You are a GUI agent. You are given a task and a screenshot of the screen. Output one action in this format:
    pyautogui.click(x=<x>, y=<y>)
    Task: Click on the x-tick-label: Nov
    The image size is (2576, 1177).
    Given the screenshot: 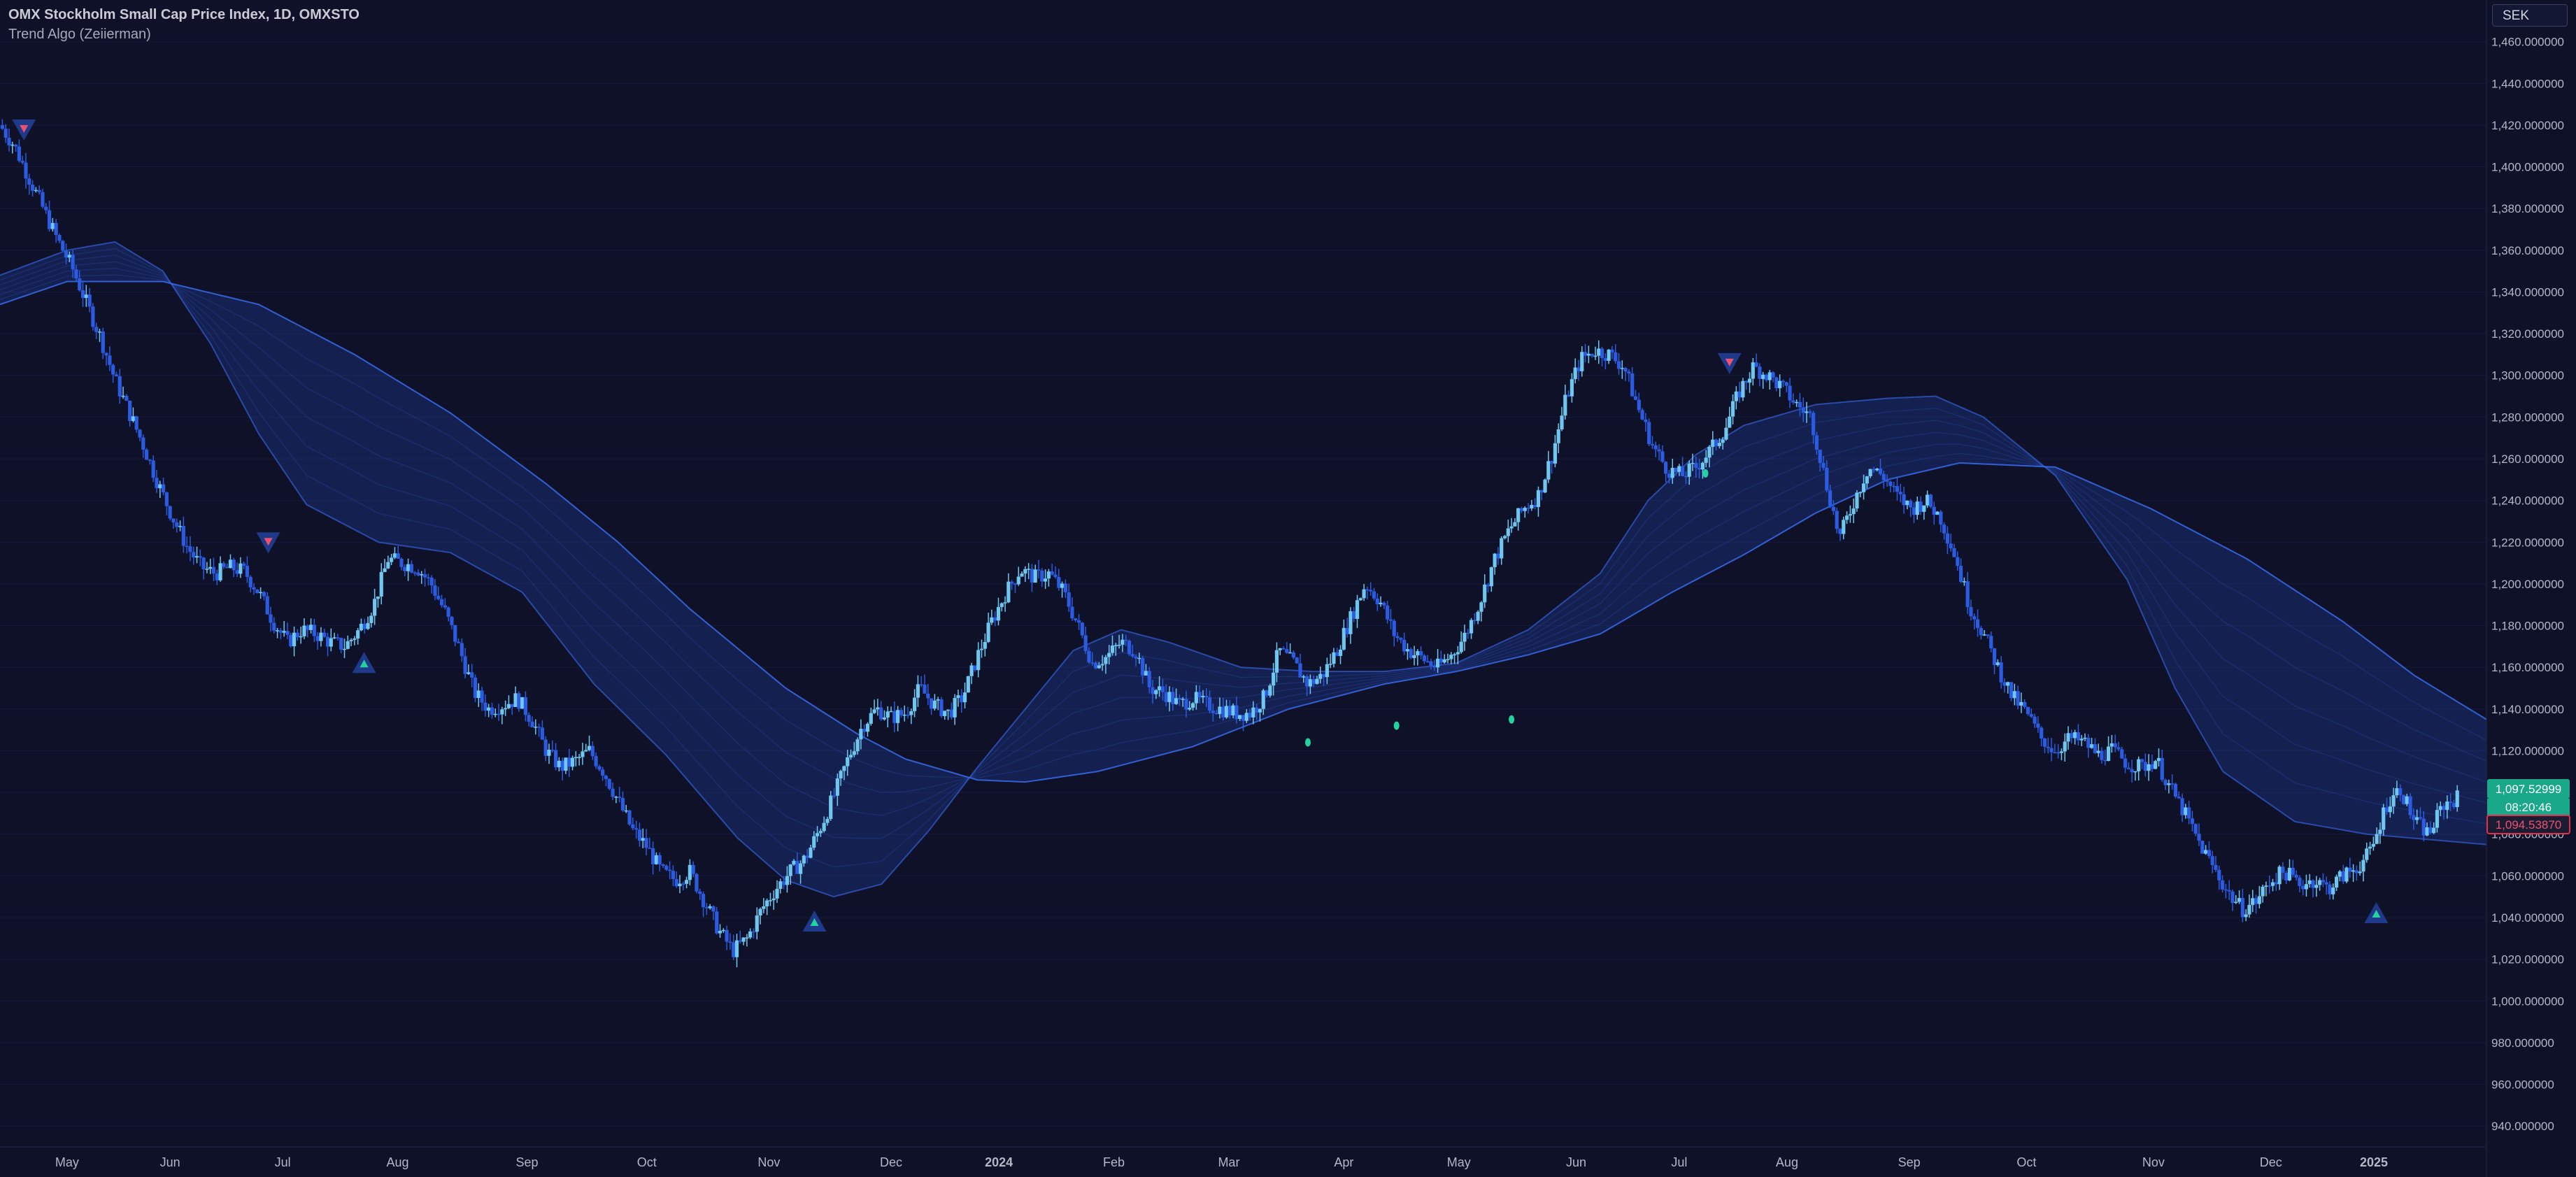 What is the action you would take?
    pyautogui.click(x=2153, y=1162)
    